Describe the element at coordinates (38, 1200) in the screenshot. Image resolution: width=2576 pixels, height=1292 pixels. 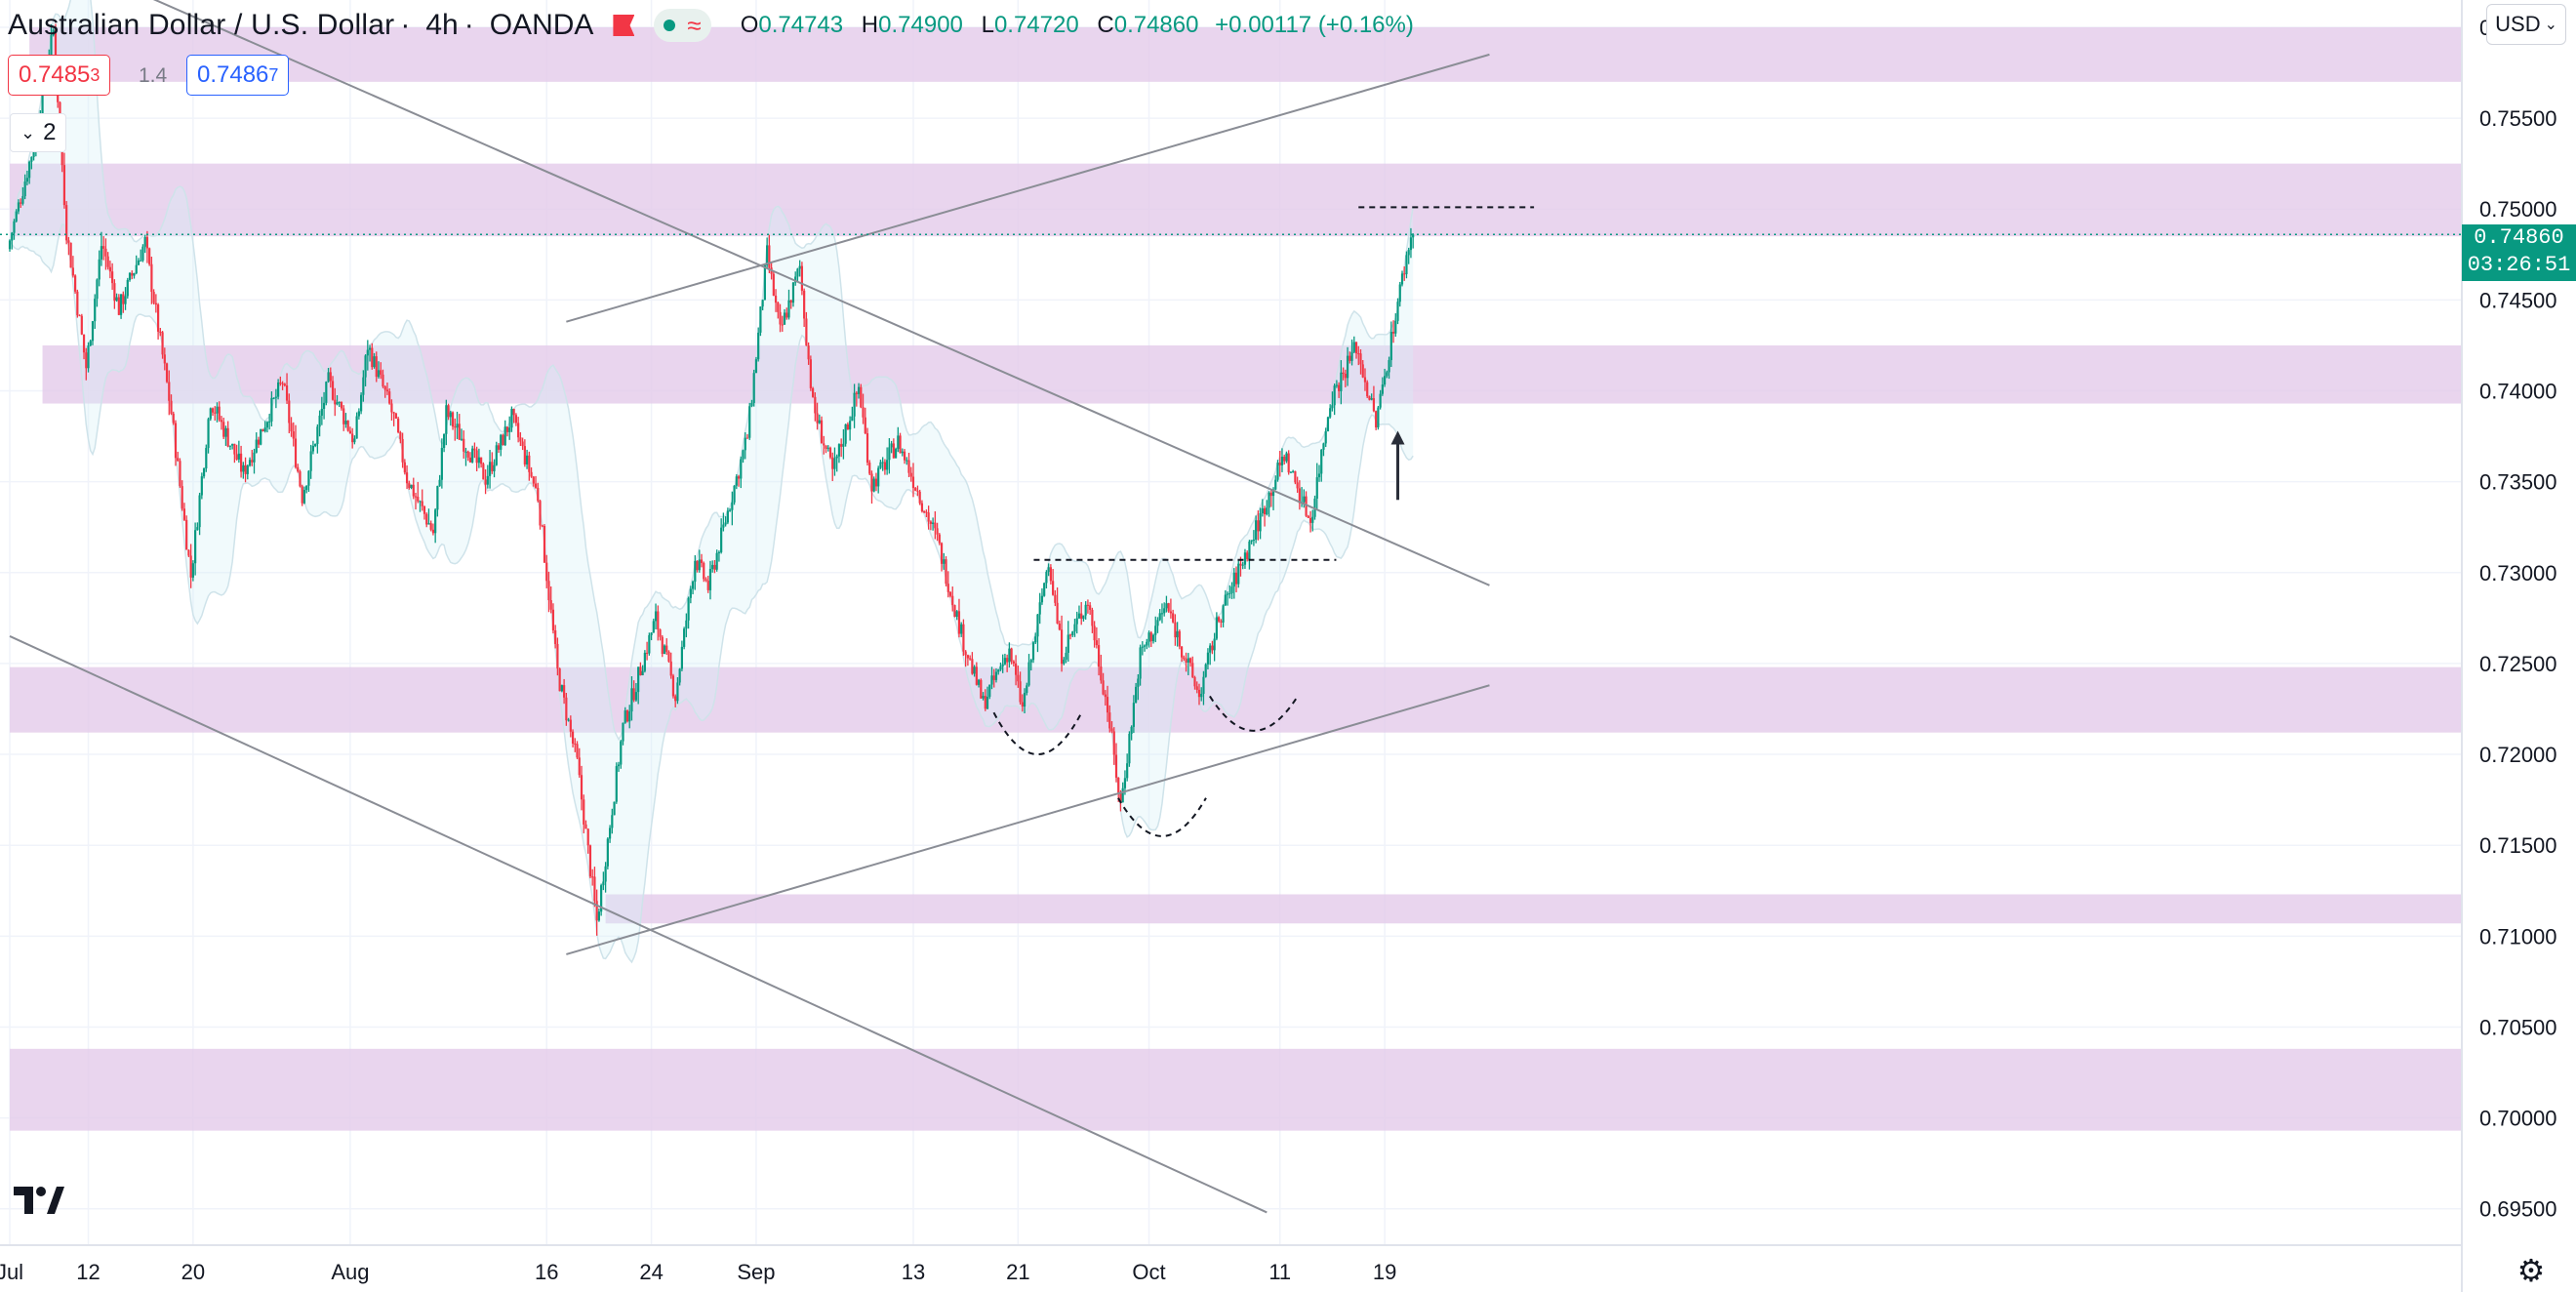
I see `tradingview-logo-icon` at that location.